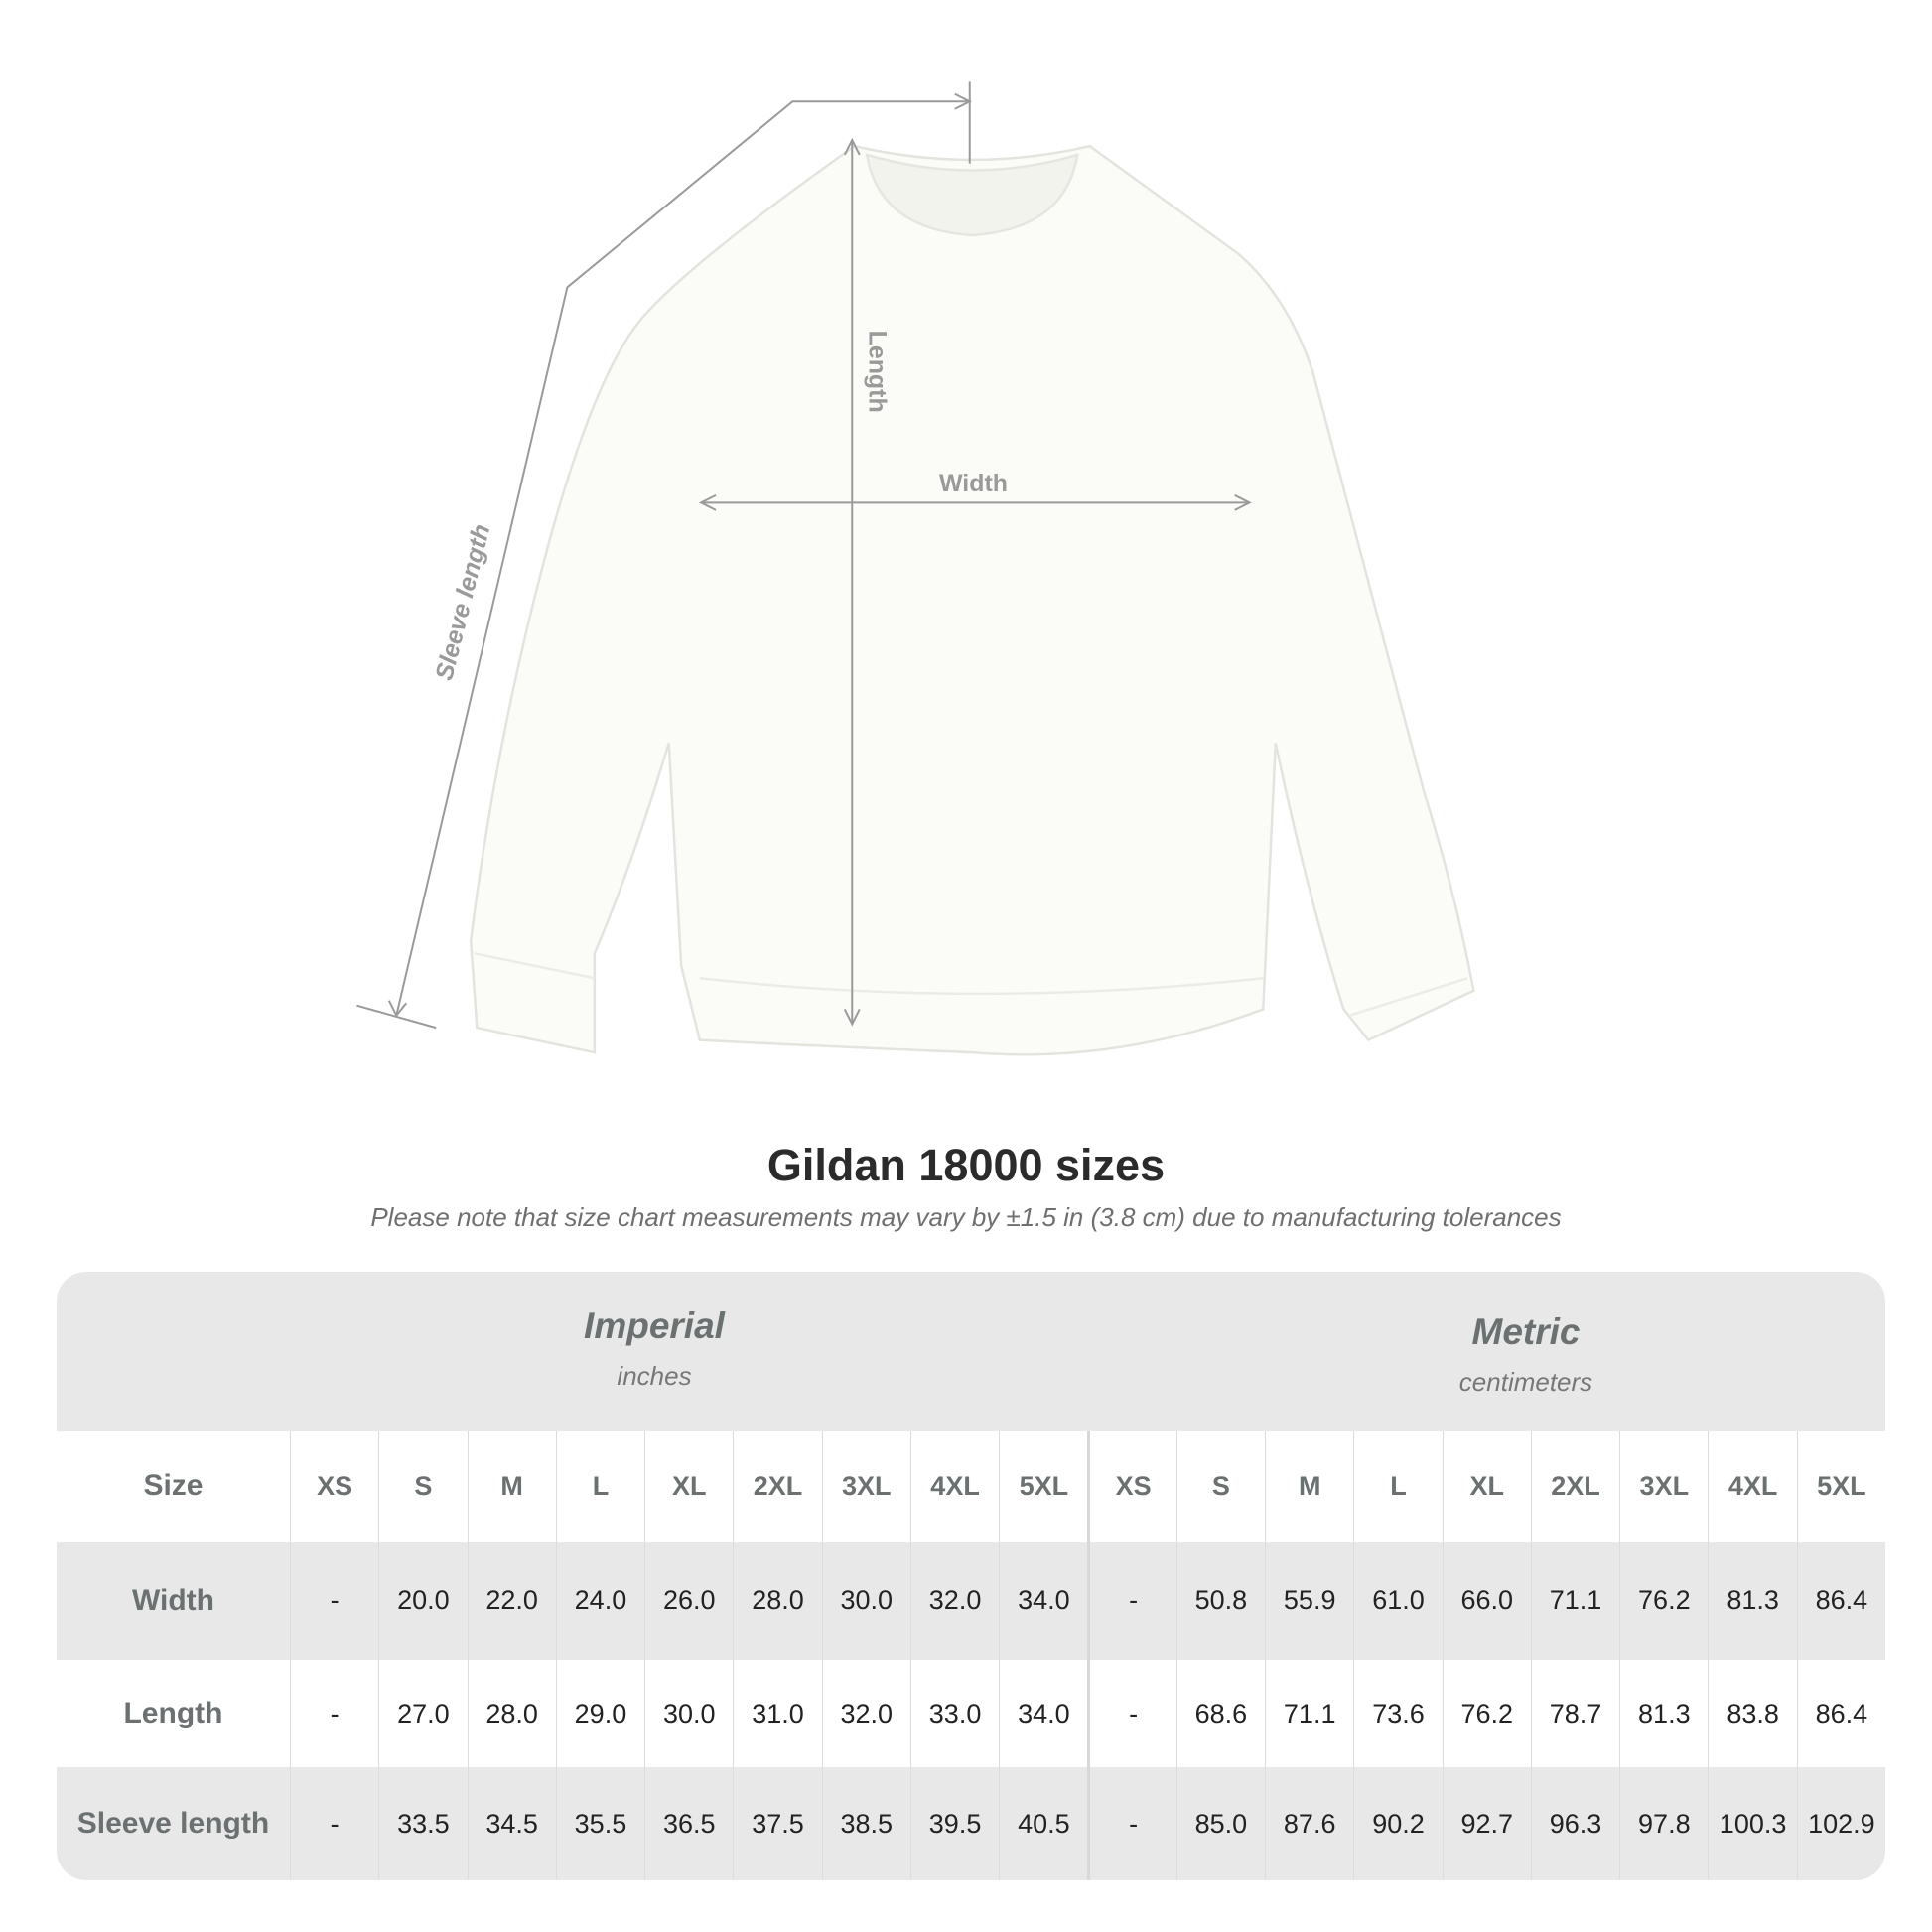 Image resolution: width=1932 pixels, height=1932 pixels. What do you see at coordinates (1131, 1486) in the screenshot?
I see `metric-size-xs: XS` at bounding box center [1131, 1486].